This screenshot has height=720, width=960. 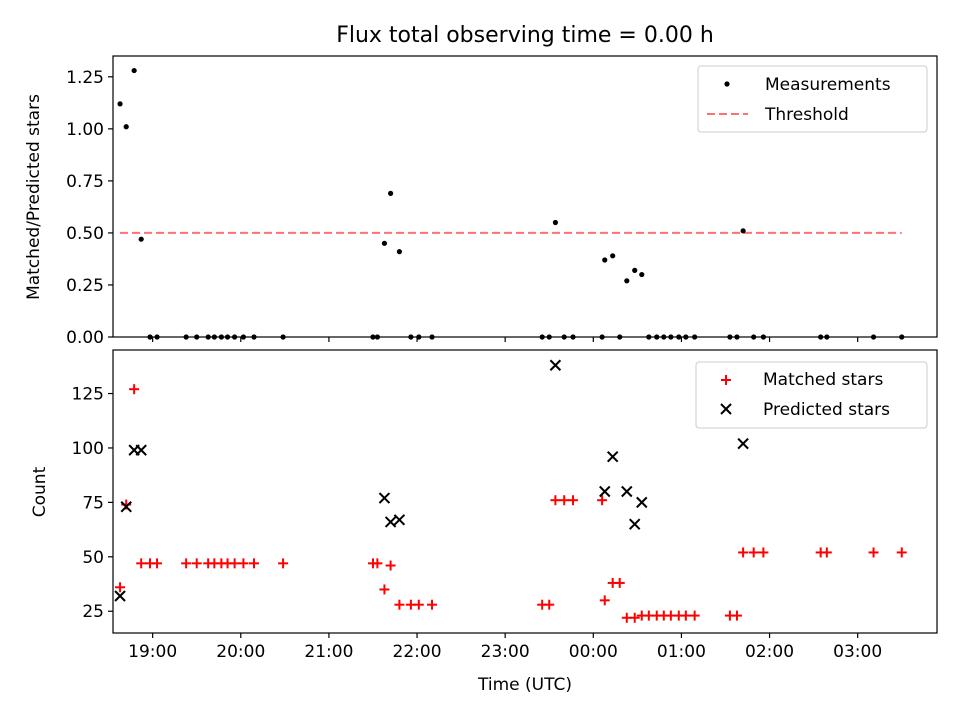 I want to click on top-y-tick-label: 0.75, so click(x=85, y=182).